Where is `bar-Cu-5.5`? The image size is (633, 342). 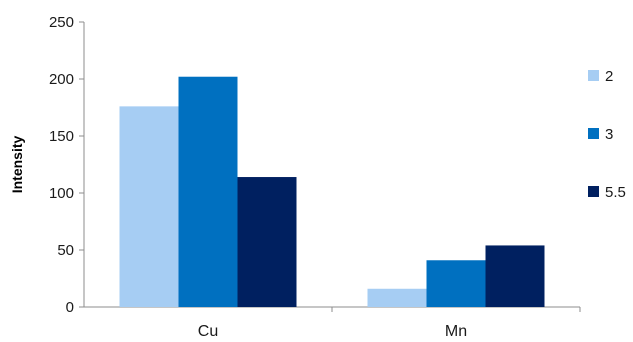 bar-Cu-5.5 is located at coordinates (267, 242).